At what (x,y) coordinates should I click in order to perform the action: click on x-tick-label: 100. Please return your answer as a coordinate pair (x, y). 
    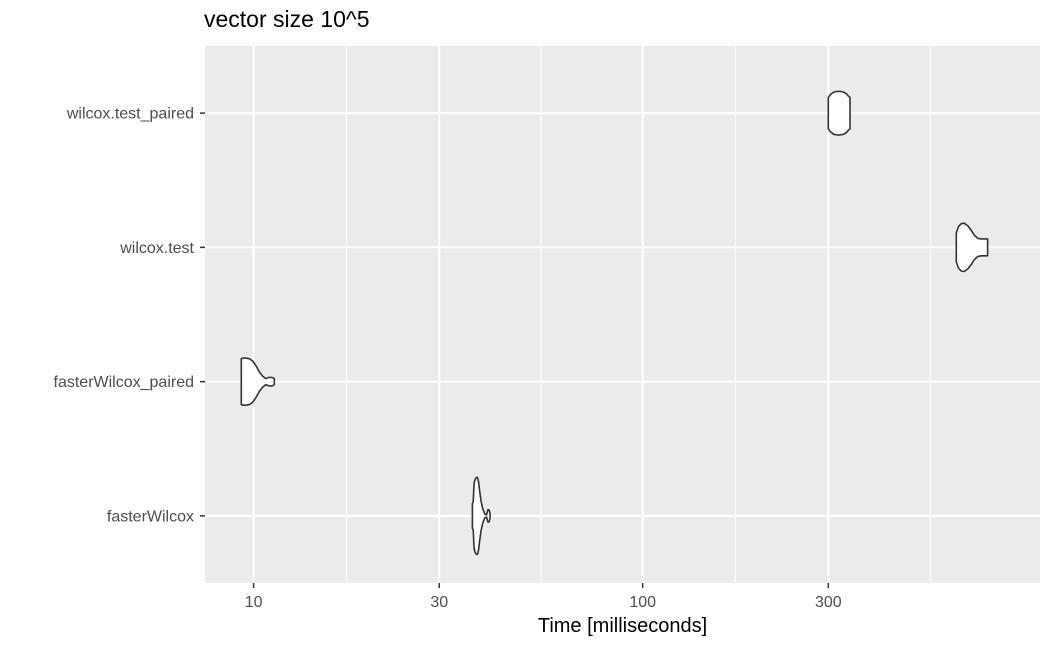
    Looking at the image, I should click on (642, 602).